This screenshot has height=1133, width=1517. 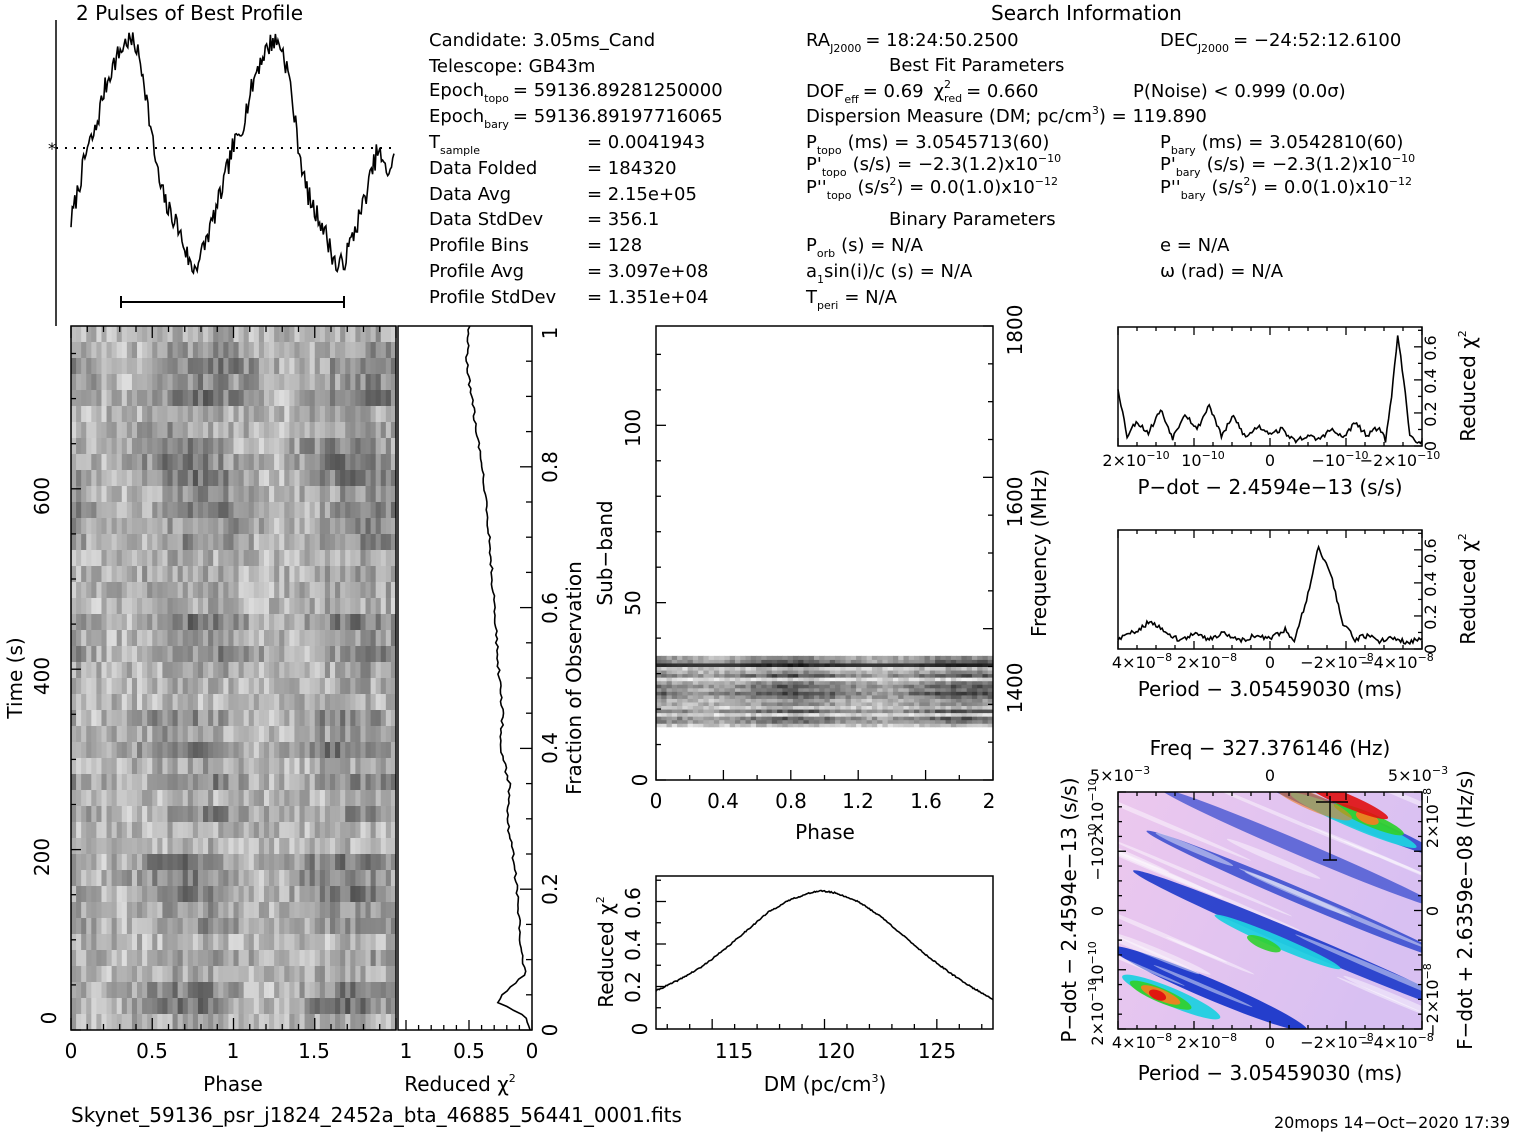 What do you see at coordinates (1097, 1024) in the screenshot?
I see `pp-ytick-4-base: 2×10` at bounding box center [1097, 1024].